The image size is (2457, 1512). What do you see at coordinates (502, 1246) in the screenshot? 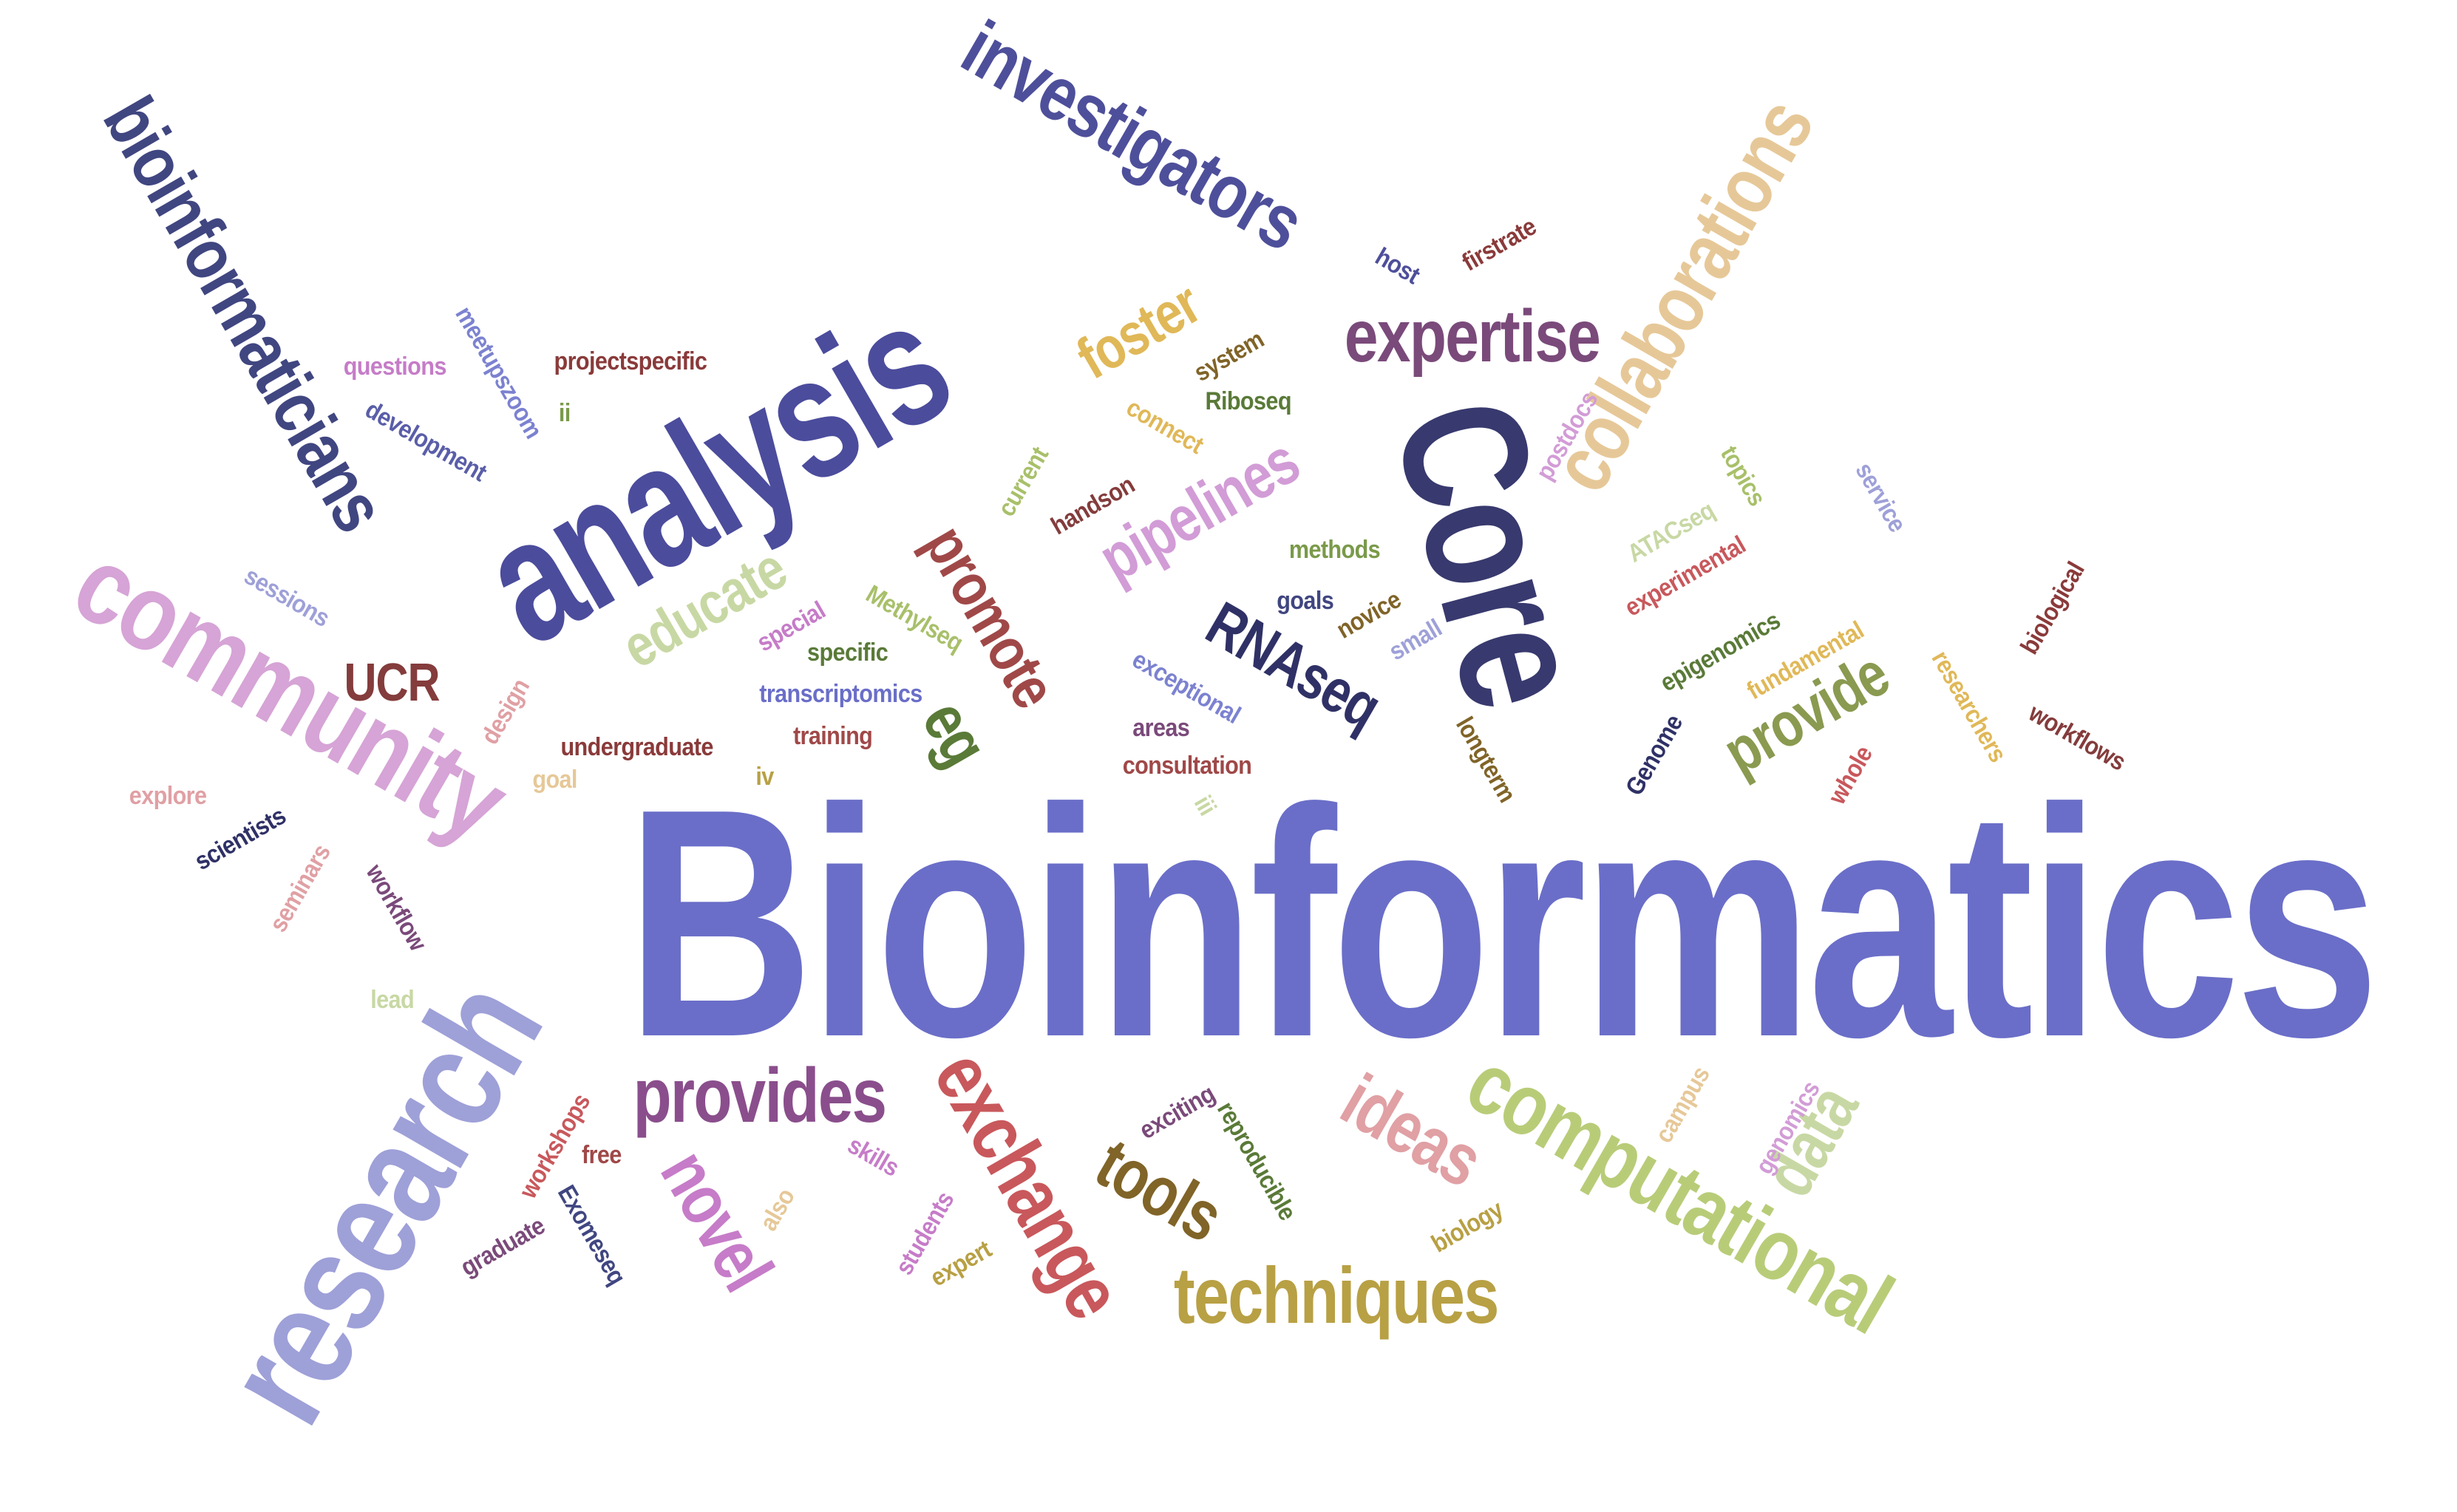
I see `word: graduate` at bounding box center [502, 1246].